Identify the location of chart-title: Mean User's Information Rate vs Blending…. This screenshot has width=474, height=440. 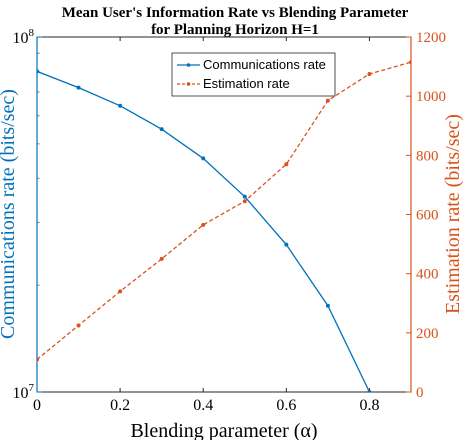
(235, 13).